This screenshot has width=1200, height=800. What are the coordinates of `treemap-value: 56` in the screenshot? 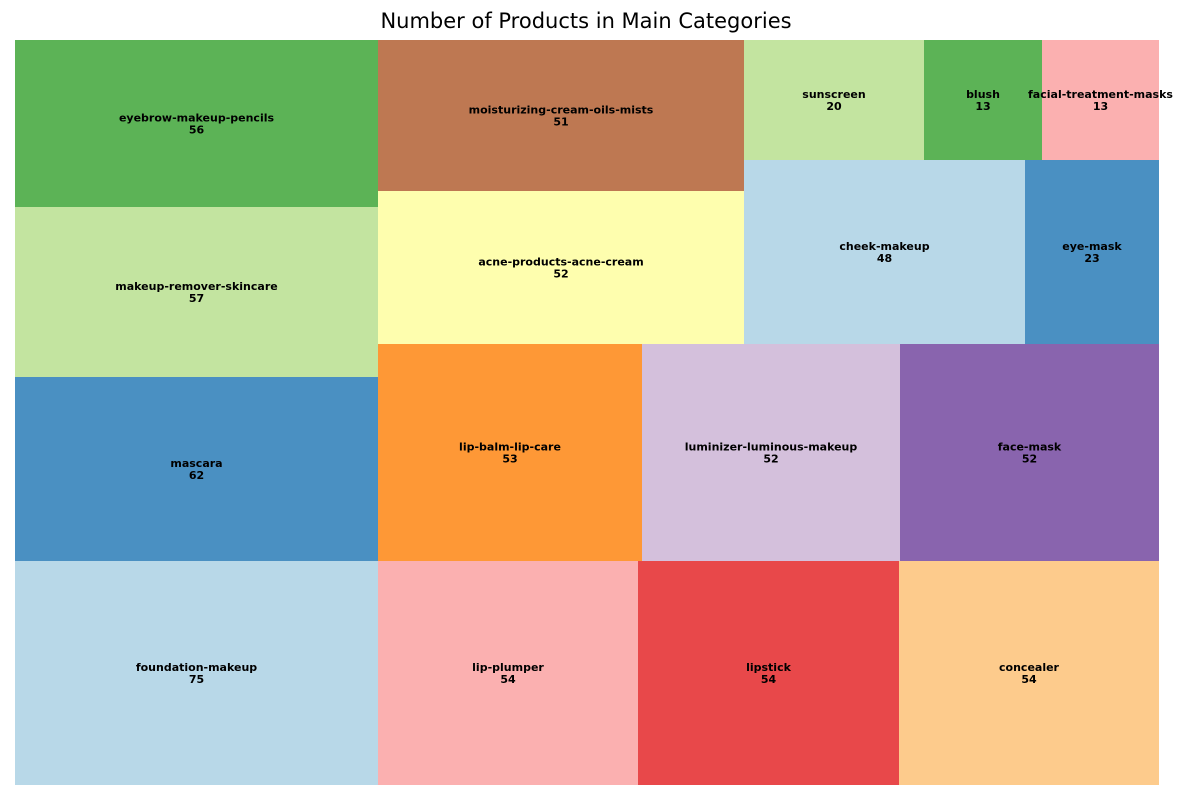 It's located at (197, 130).